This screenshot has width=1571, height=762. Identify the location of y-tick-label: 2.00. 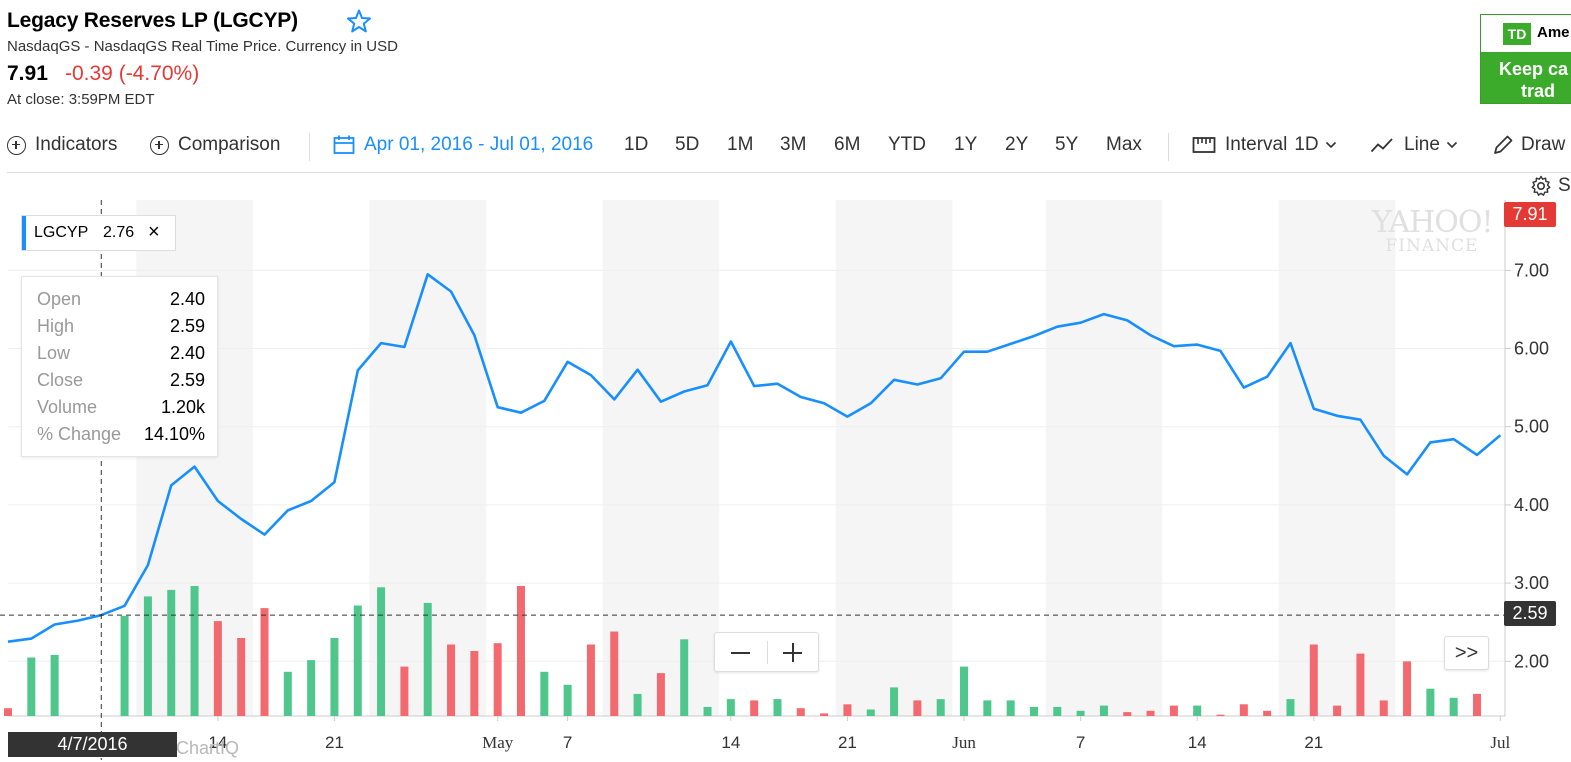
(1531, 661).